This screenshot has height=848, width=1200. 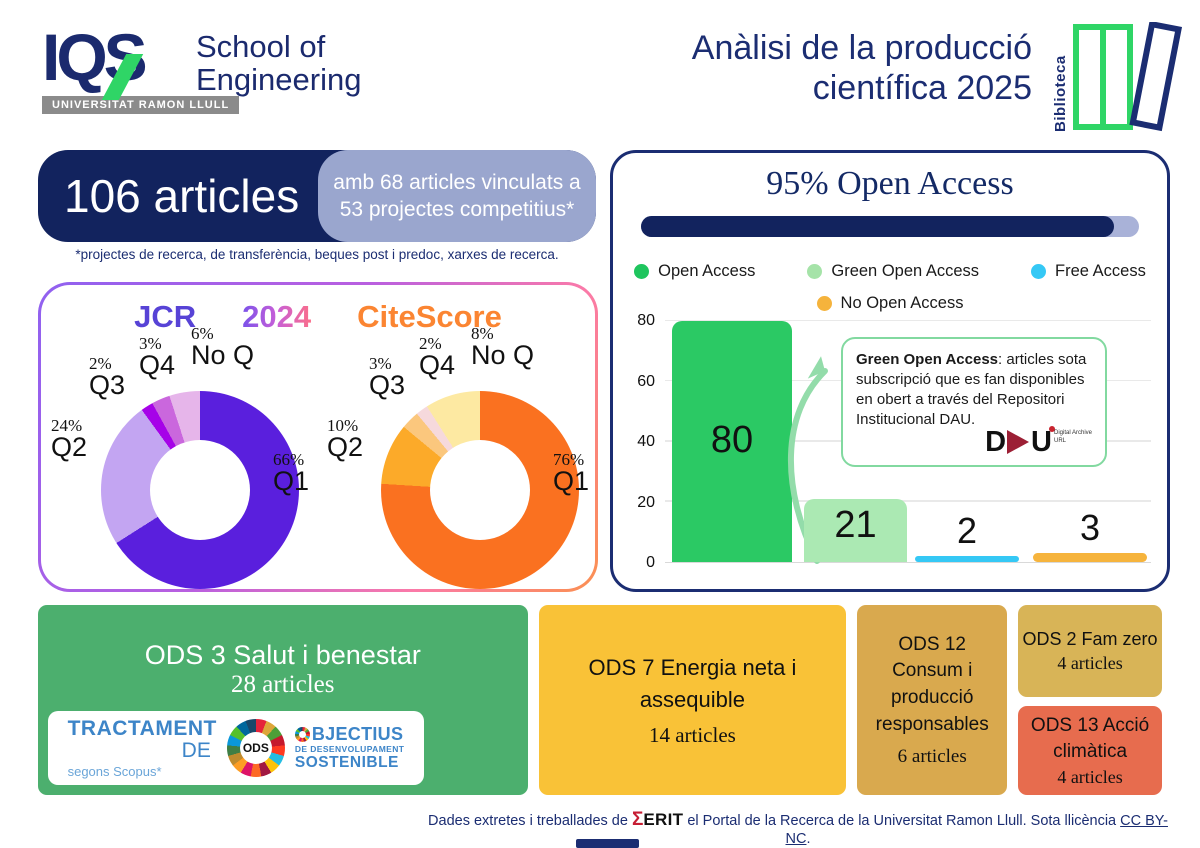 What do you see at coordinates (967, 558) in the screenshot?
I see `bar-free-access` at bounding box center [967, 558].